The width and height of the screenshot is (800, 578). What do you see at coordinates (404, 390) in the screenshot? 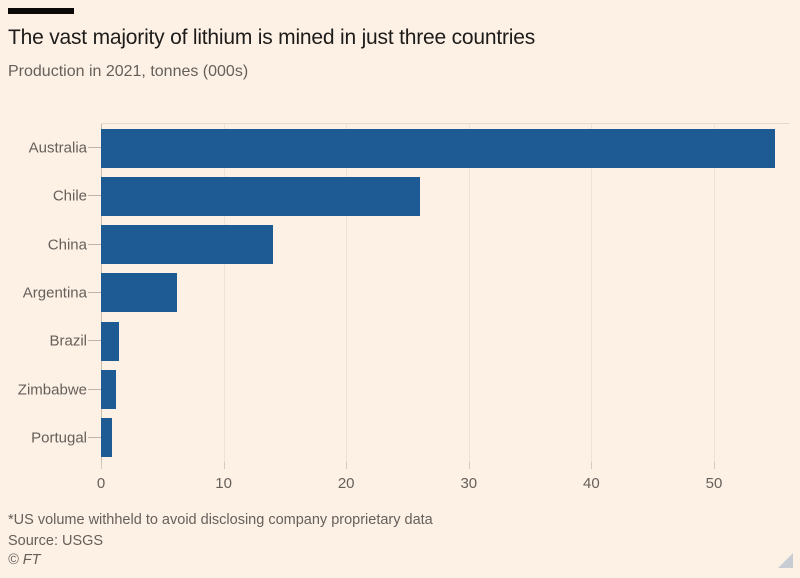
I see `bar-row-zimbabwe: Zimbabwe` at bounding box center [404, 390].